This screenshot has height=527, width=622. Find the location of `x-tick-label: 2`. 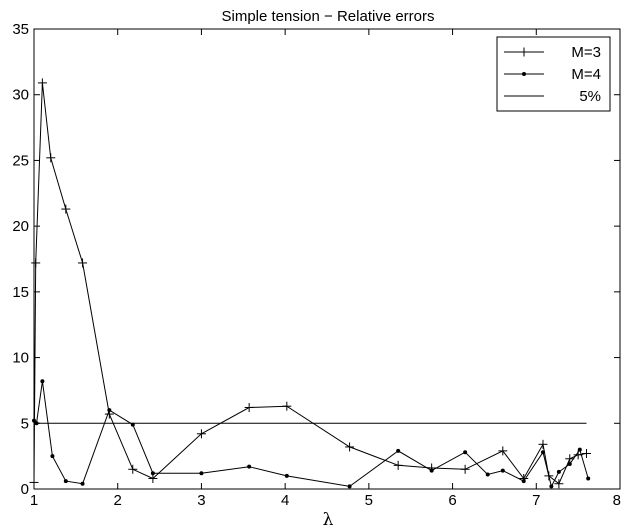

x-tick-label: 2 is located at coordinates (118, 500).